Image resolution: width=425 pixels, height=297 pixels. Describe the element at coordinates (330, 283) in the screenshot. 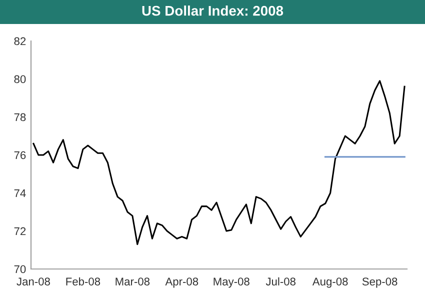

I see `x-tick-label: Aug-08` at that location.